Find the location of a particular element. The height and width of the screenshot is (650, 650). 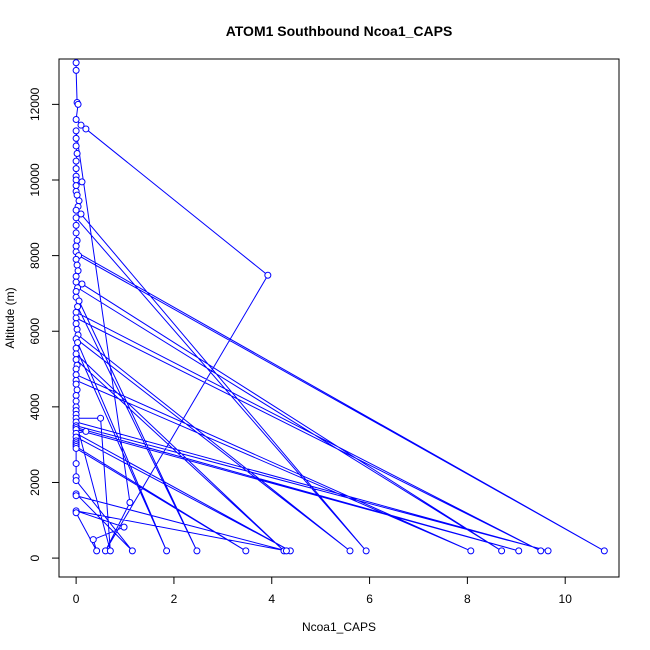

y-tick-label: 2000 is located at coordinates (35, 482).